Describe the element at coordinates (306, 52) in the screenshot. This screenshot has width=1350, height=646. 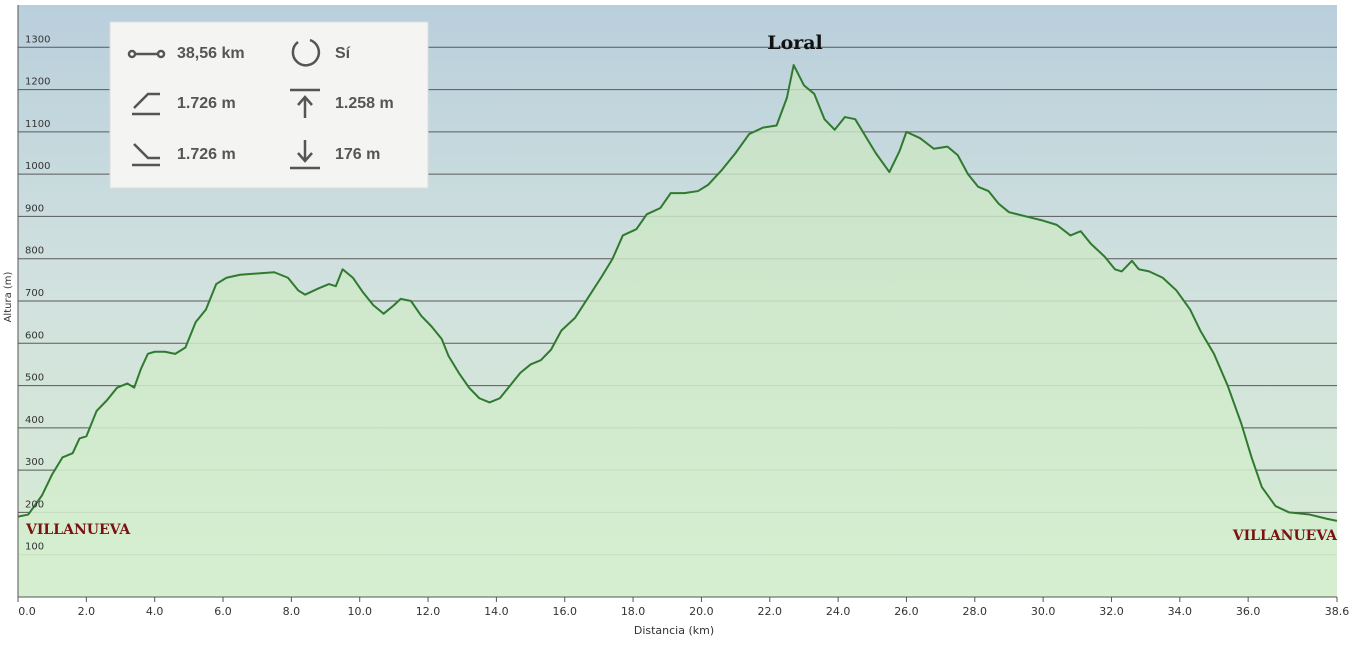
I see `loop-icon` at that location.